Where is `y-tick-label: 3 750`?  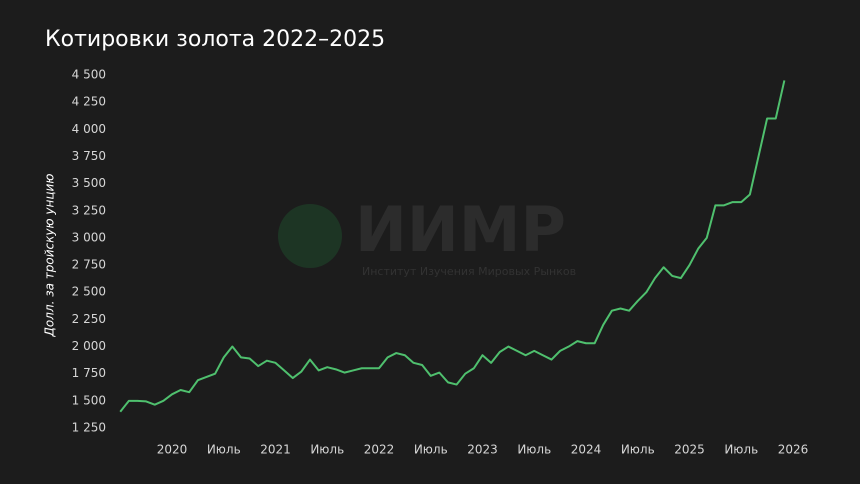
y-tick-label: 3 750 is located at coordinates (89, 156).